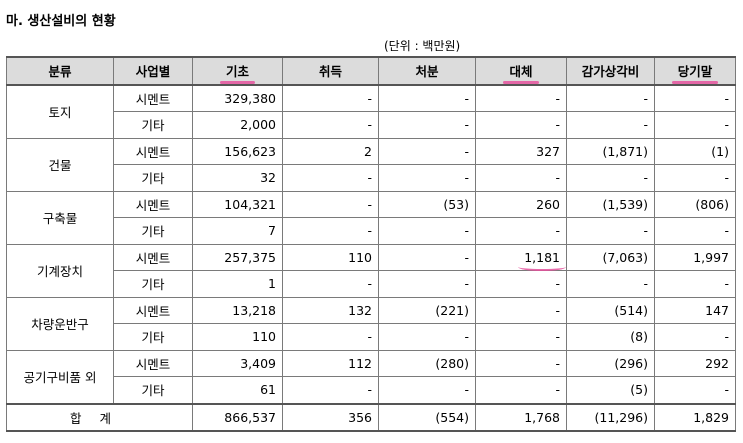  I want to click on header-transfer: 대체, so click(521, 71).